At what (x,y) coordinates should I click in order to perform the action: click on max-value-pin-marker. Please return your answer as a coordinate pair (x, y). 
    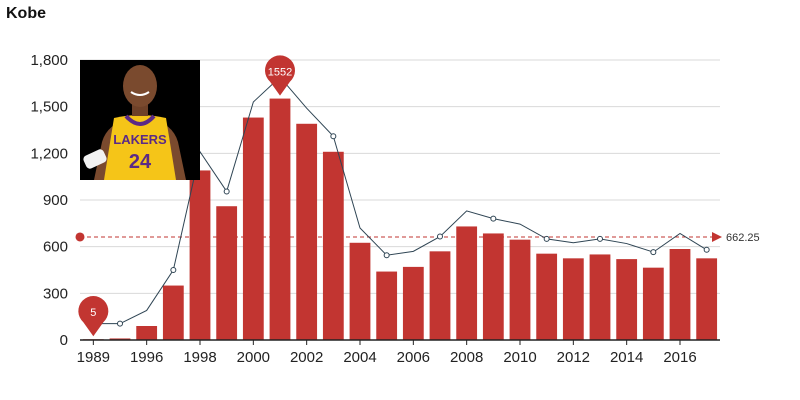
    Looking at the image, I should click on (280, 75).